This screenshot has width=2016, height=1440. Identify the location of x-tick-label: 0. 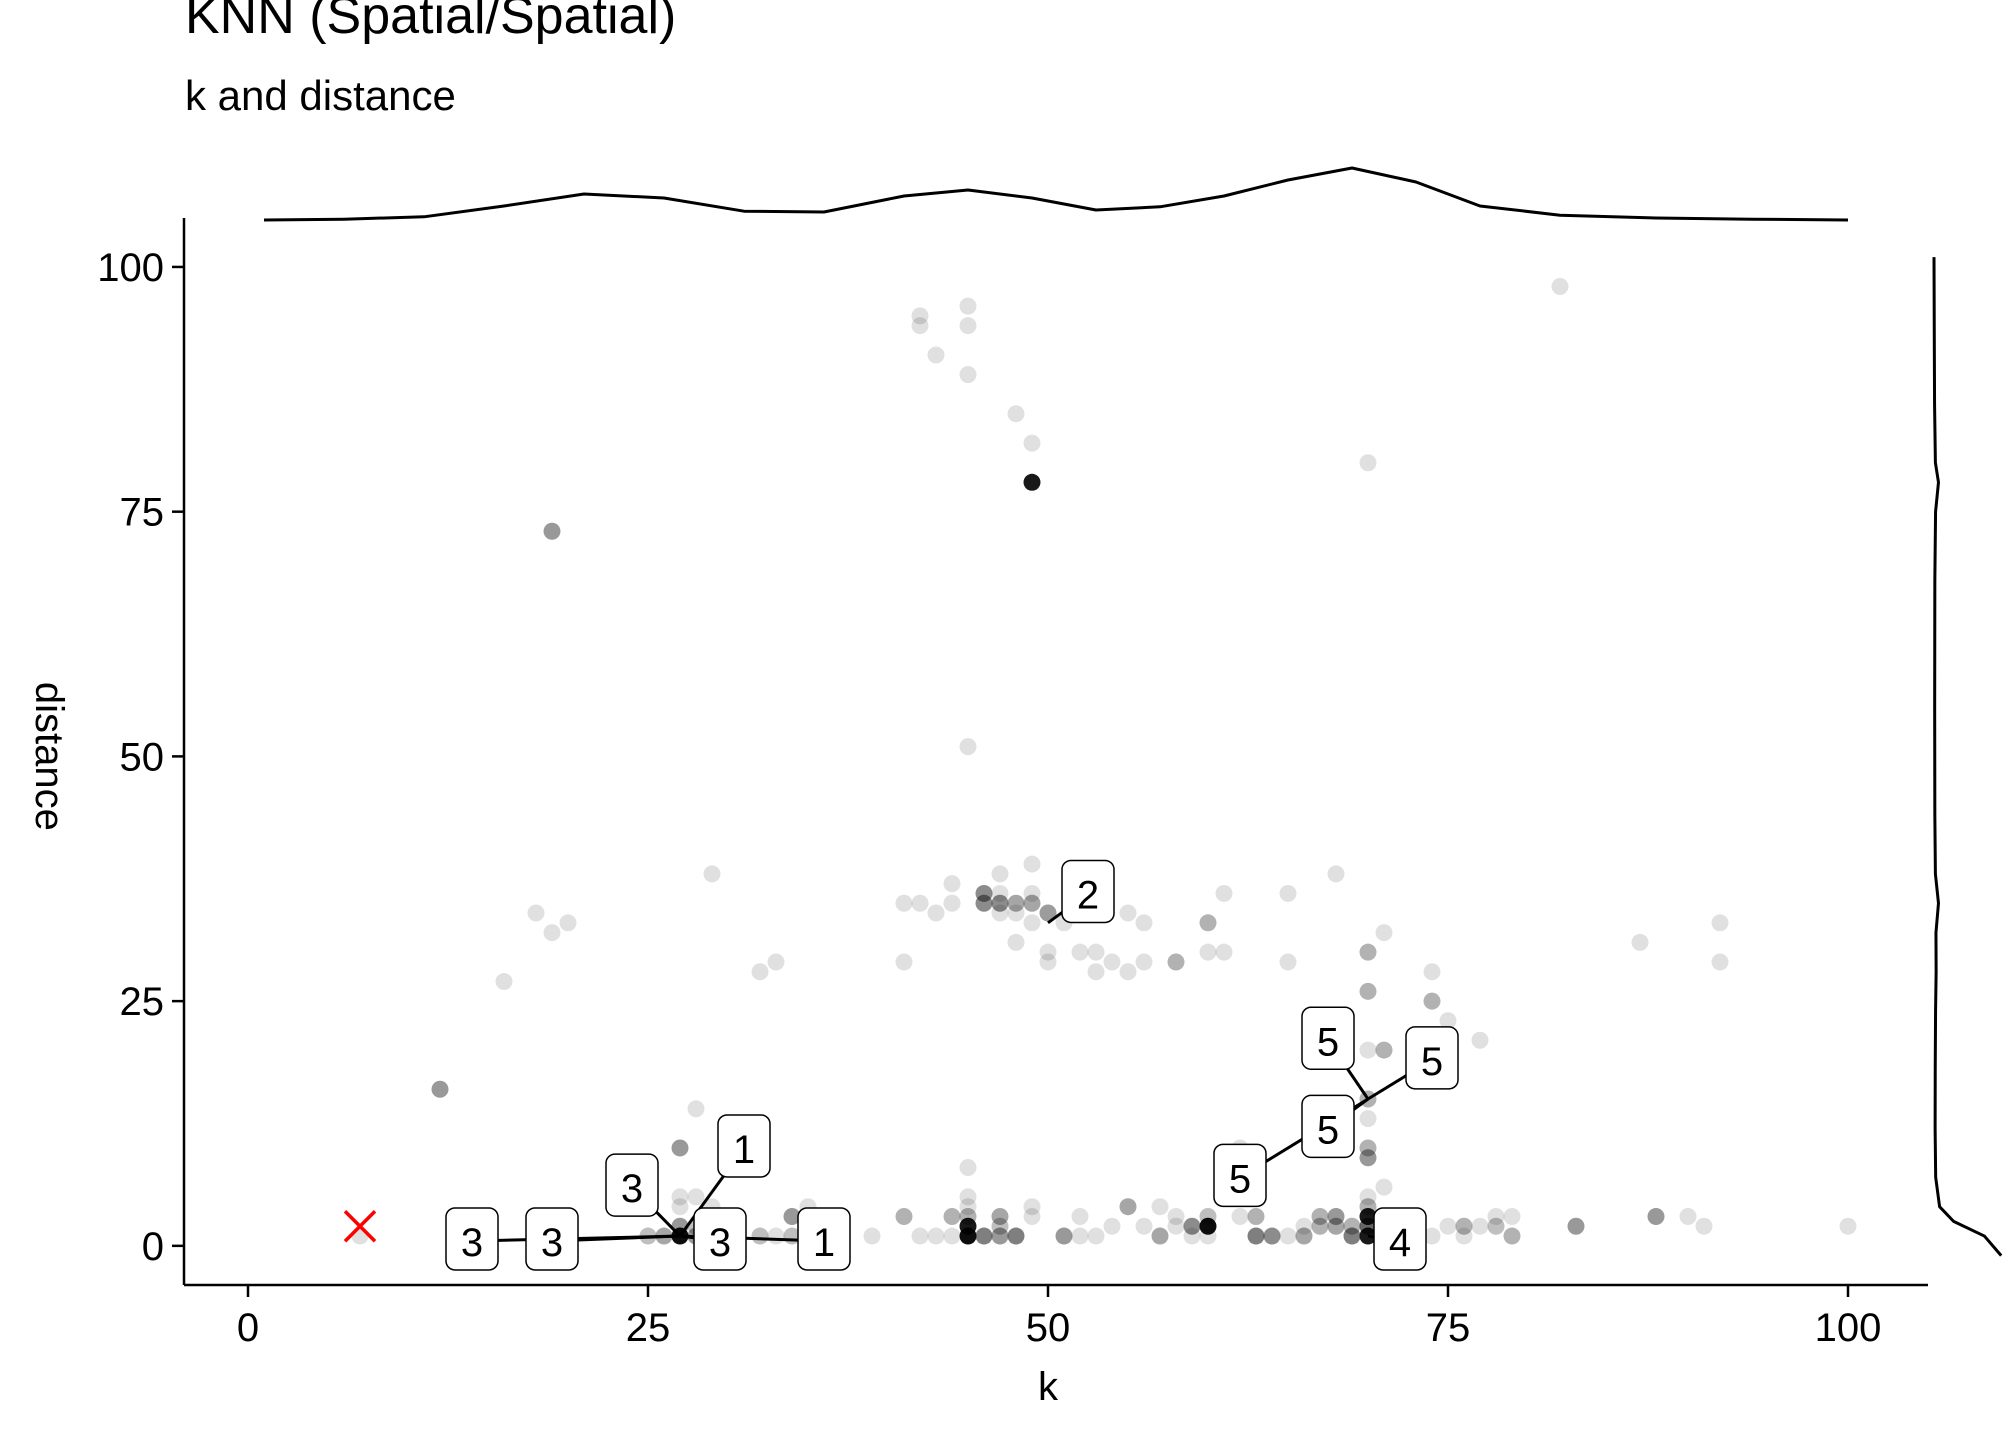
(248, 1328).